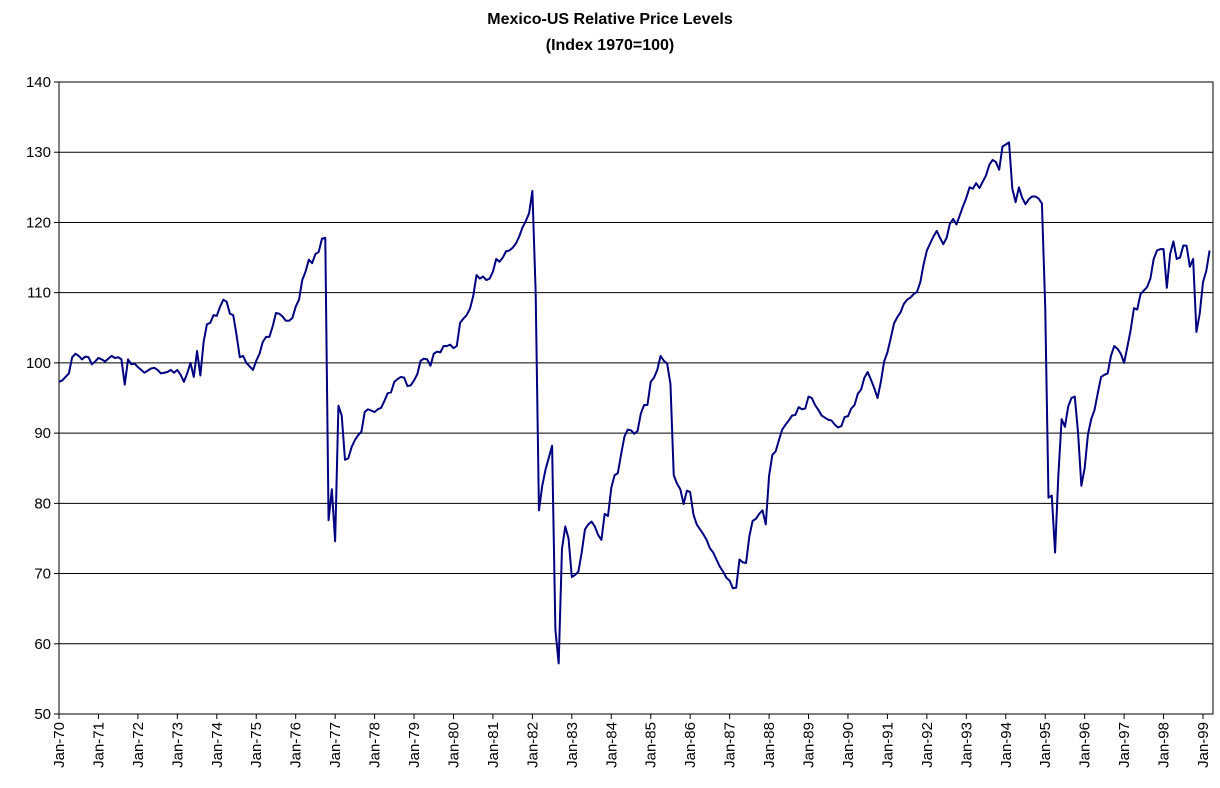 This screenshot has width=1220, height=788. What do you see at coordinates (59, 745) in the screenshot?
I see `x-tick-label: Jan-70` at bounding box center [59, 745].